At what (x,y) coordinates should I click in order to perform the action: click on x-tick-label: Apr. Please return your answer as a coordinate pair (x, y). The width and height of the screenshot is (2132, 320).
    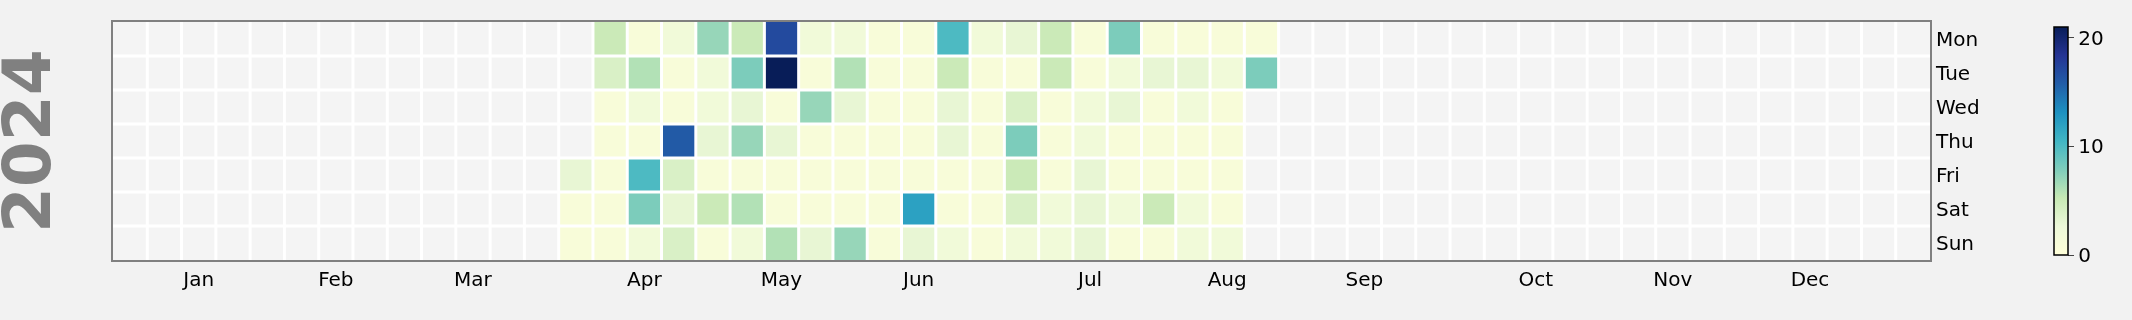
    Looking at the image, I should click on (645, 279).